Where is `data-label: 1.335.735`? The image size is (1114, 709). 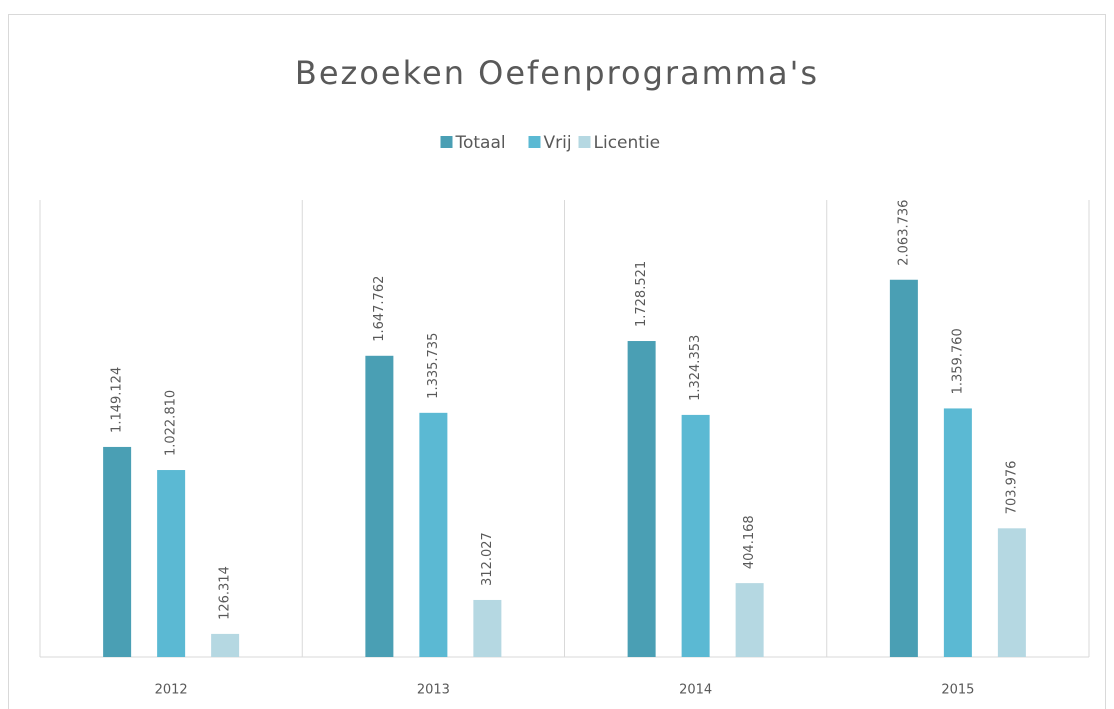
data-label: 1.335.735 is located at coordinates (433, 366).